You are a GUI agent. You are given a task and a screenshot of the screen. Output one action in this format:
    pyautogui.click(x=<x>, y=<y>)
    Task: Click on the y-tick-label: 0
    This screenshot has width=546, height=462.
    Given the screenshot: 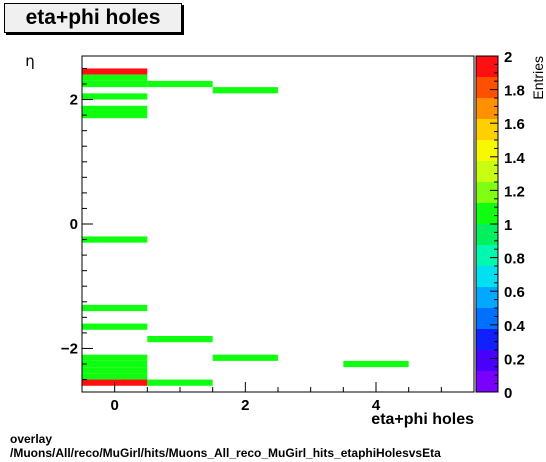 What is the action you would take?
    pyautogui.click(x=74, y=224)
    